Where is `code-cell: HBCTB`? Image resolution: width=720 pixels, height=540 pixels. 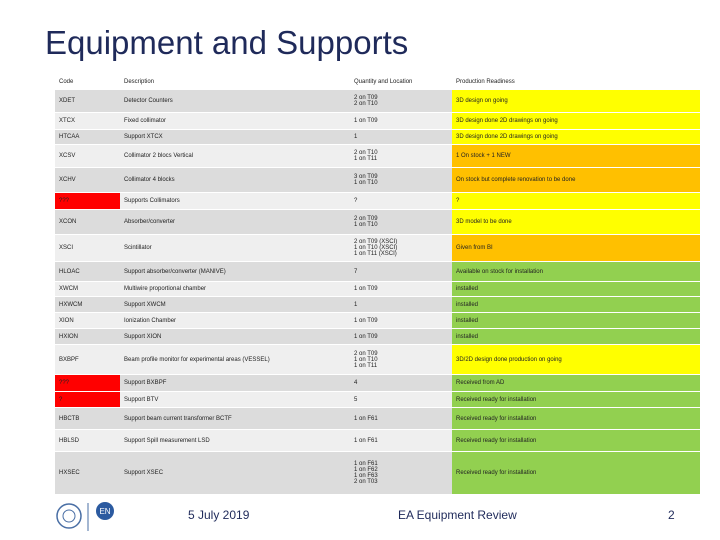
code-cell: HBCTB is located at coordinates (87, 418).